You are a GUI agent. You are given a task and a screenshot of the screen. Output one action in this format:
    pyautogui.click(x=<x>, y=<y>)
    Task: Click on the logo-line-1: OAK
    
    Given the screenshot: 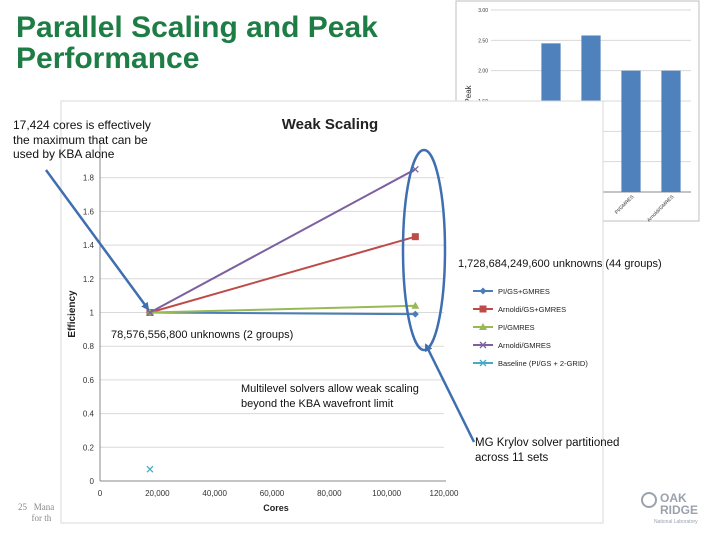 What is the action you would take?
    pyautogui.click(x=673, y=498)
    